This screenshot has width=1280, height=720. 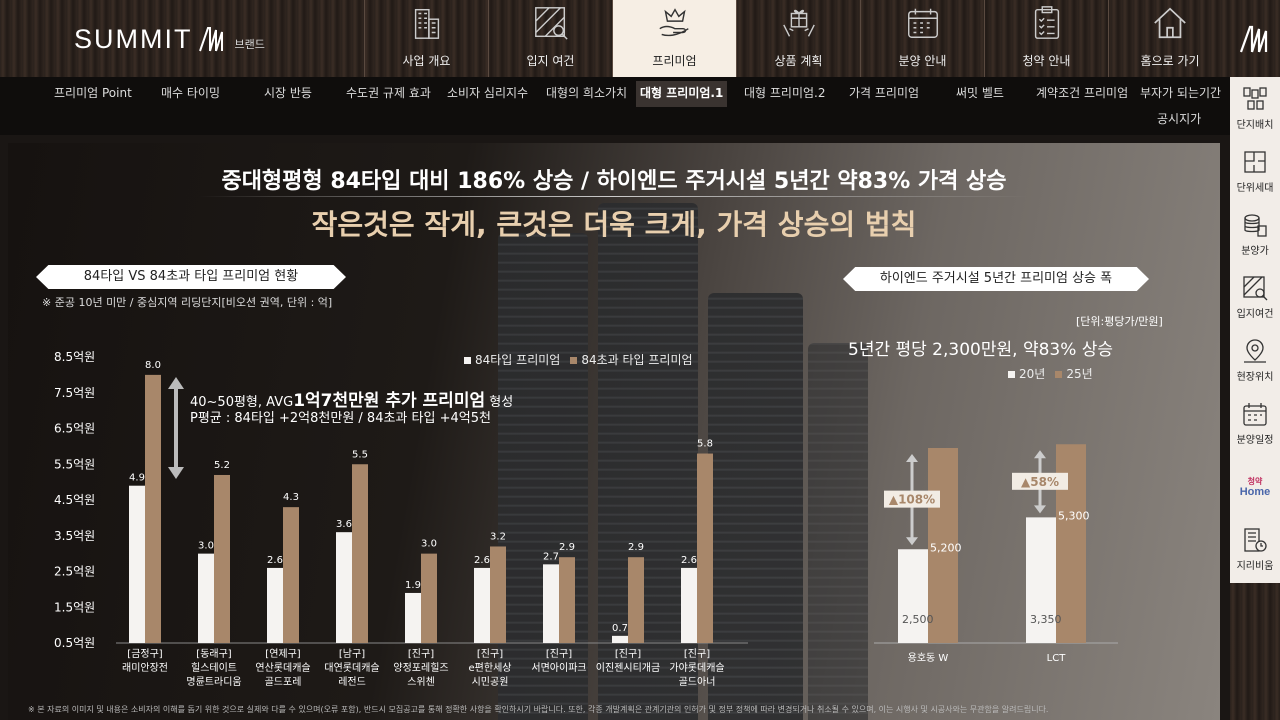 I want to click on x-category-label: 스위첸, so click(x=421, y=681).